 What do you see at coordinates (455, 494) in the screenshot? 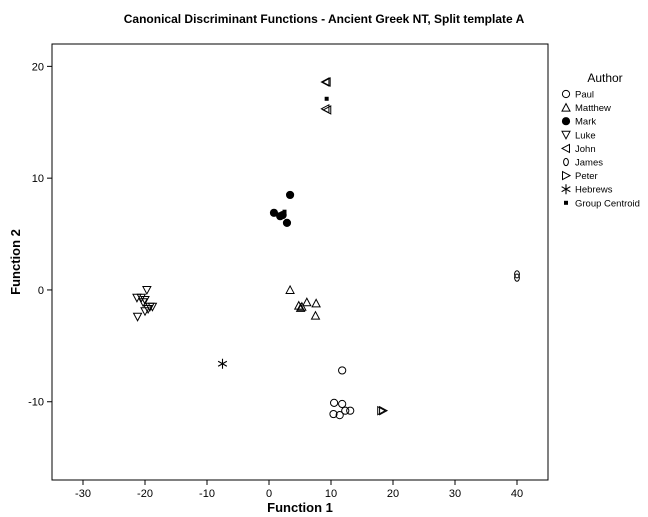
I see `x-tick-label: 30` at bounding box center [455, 494].